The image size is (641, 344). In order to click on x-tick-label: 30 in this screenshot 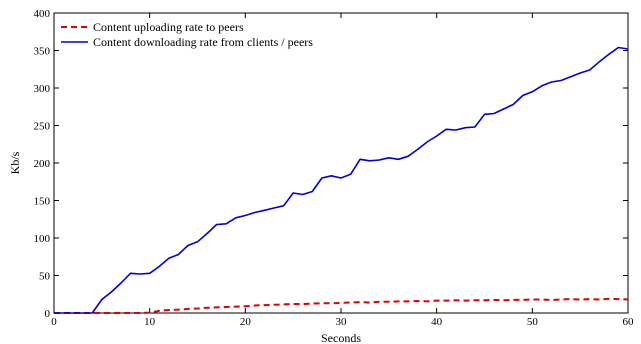, I will do `click(342, 322)`.